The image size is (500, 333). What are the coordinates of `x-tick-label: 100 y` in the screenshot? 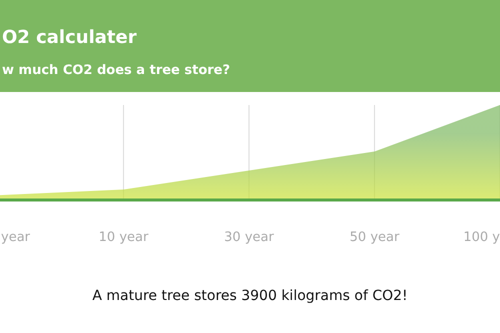 It's located at (481, 237).